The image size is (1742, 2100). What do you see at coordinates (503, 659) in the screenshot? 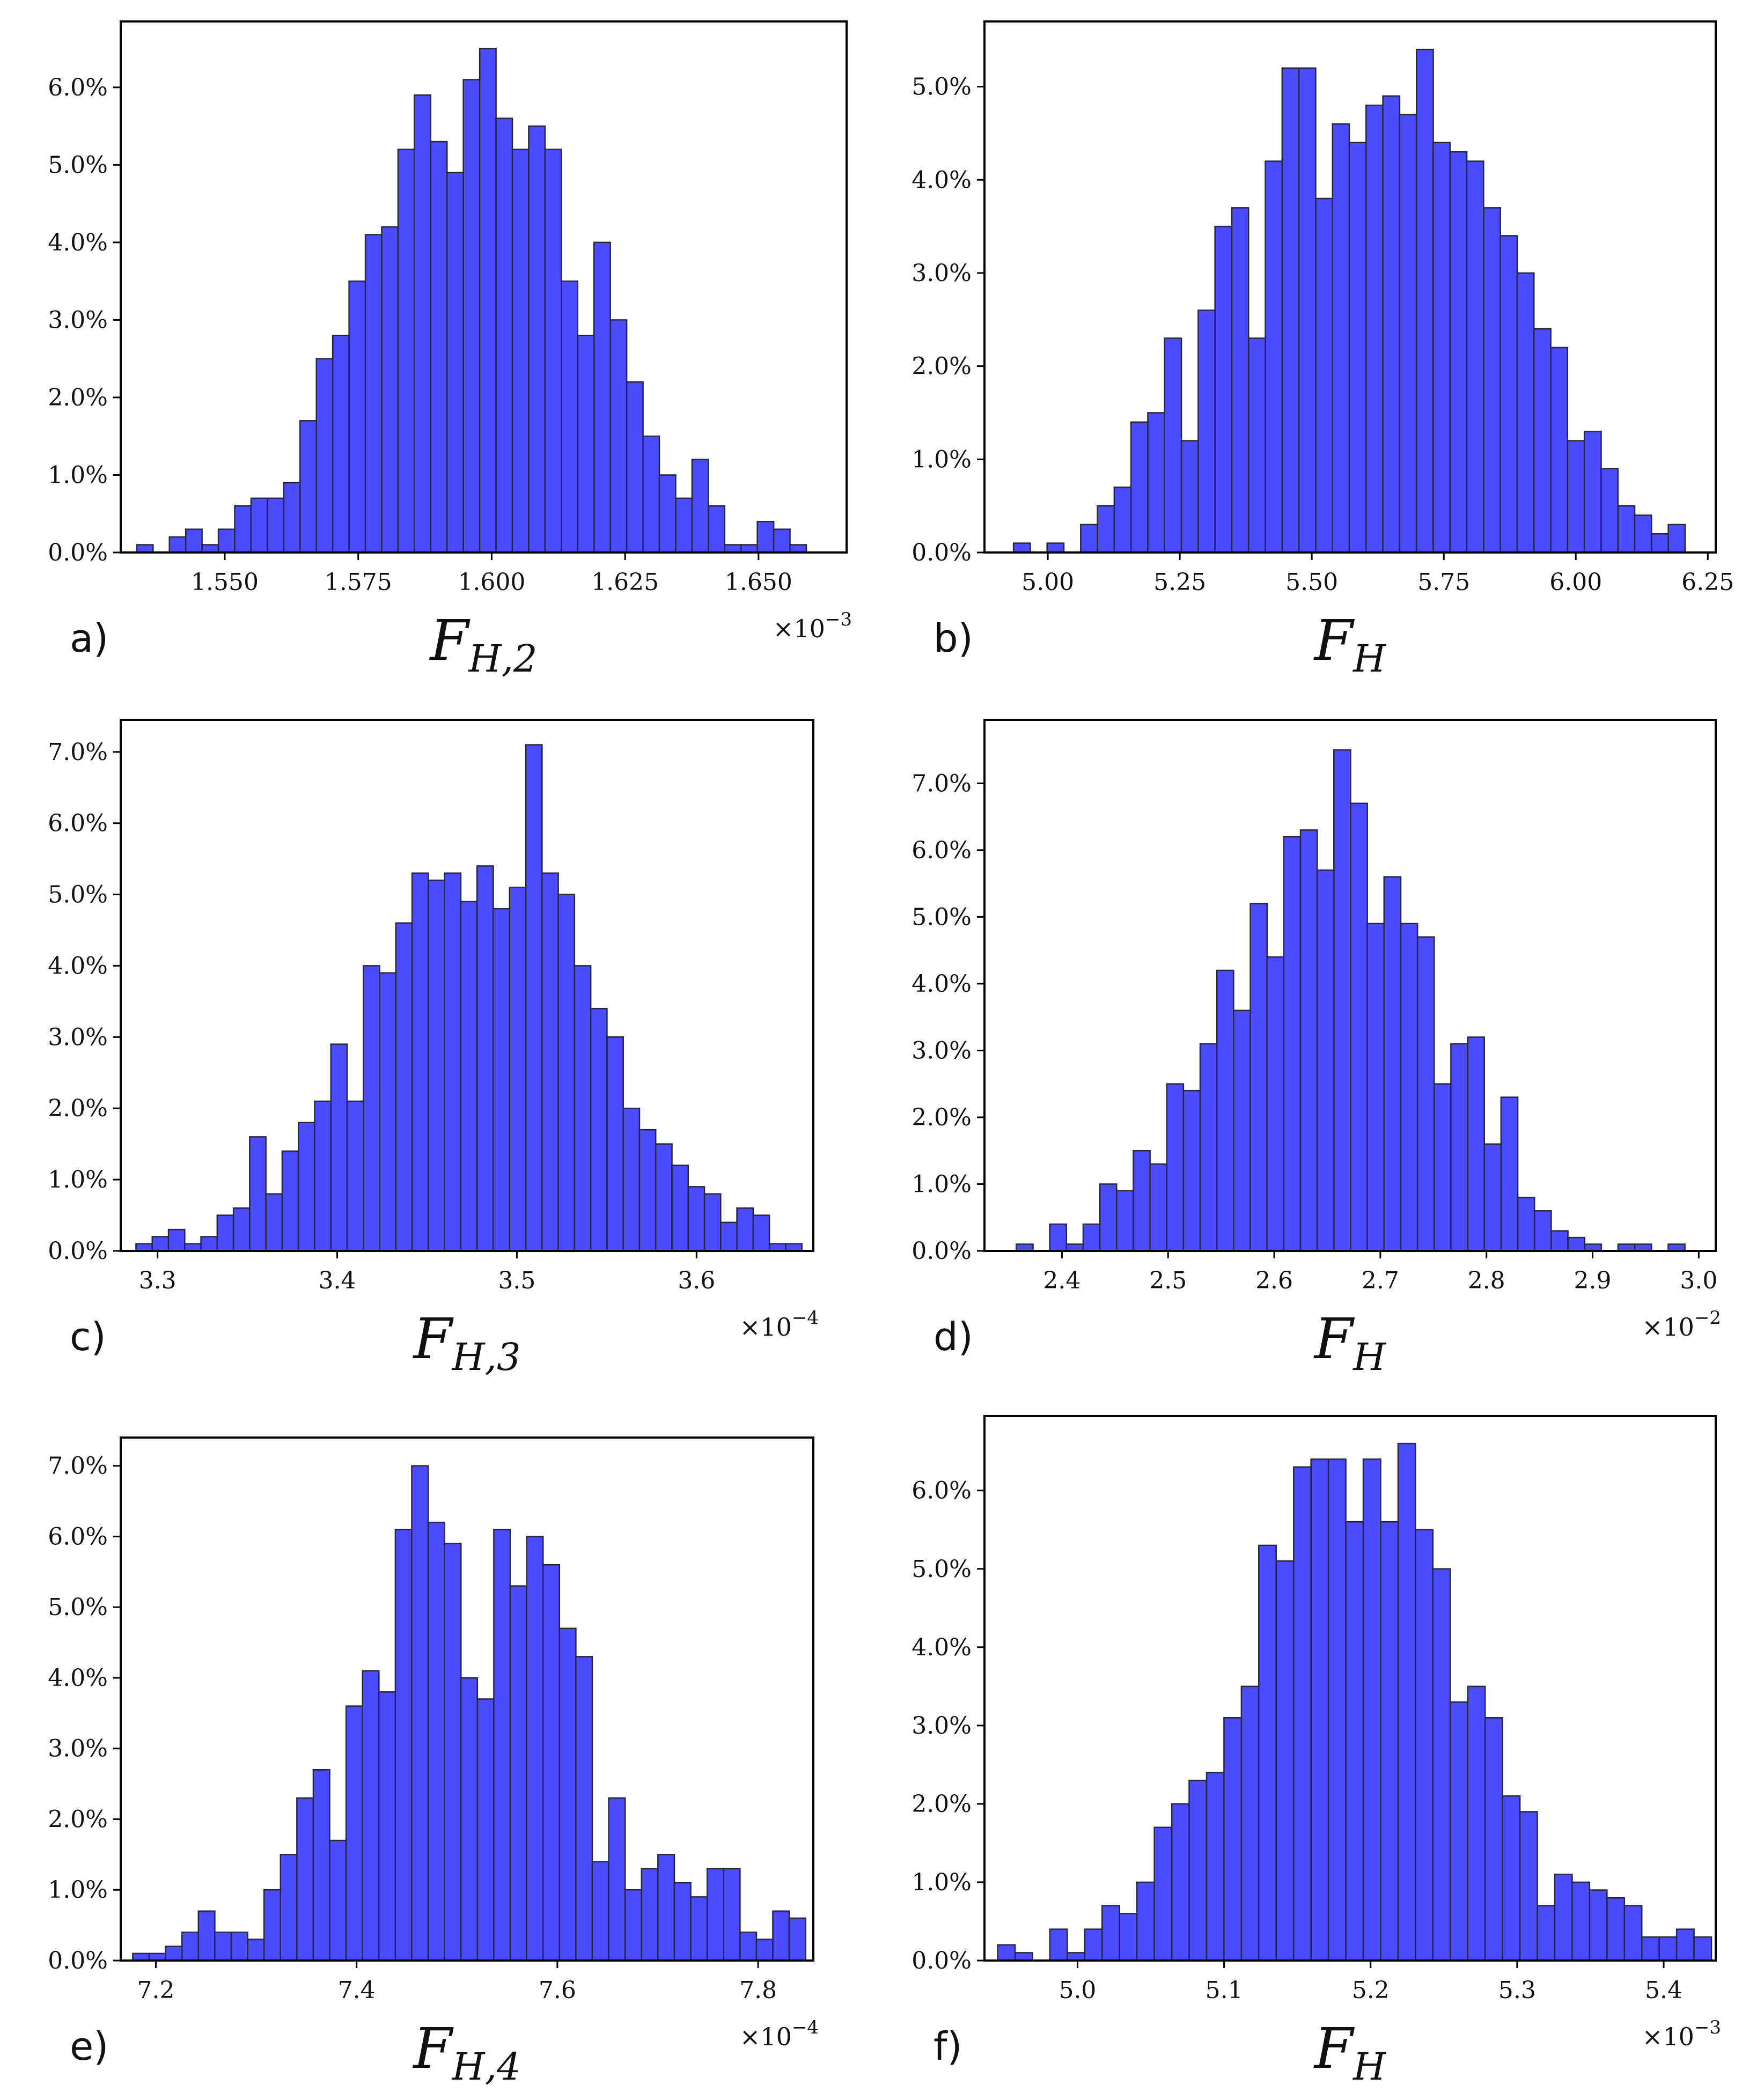
I see `x-axis-label-subscript: H,2` at bounding box center [503, 659].